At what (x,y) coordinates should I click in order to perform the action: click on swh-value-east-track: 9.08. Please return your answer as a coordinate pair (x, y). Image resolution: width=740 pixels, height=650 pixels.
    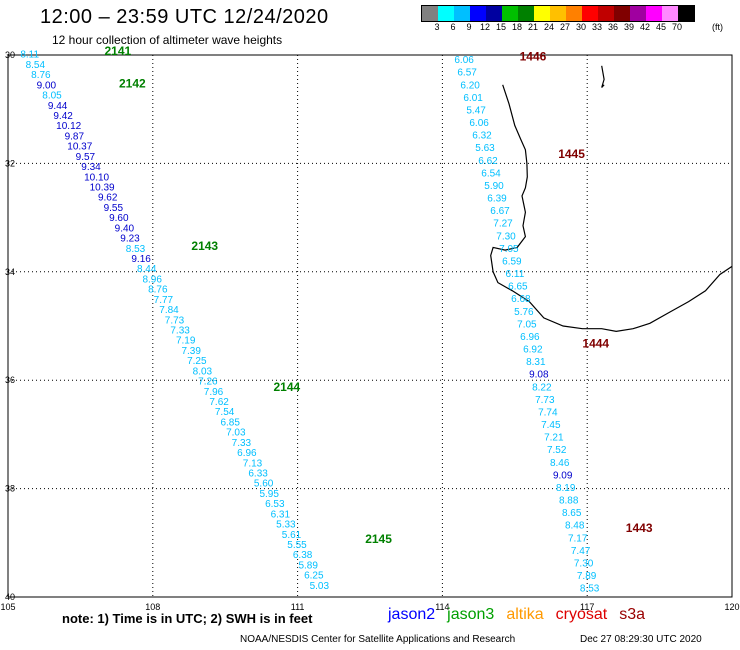
    Looking at the image, I should click on (539, 375).